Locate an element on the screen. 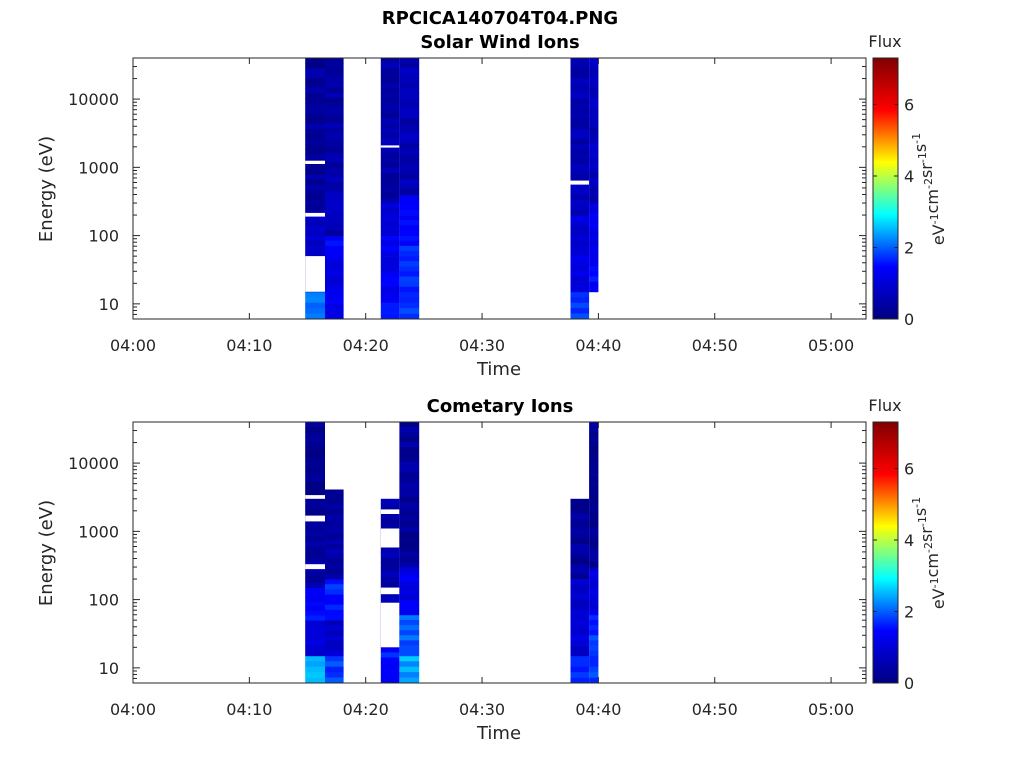 This screenshot has height=768, width=1024. x-tick-label: 04:50 is located at coordinates (715, 709).